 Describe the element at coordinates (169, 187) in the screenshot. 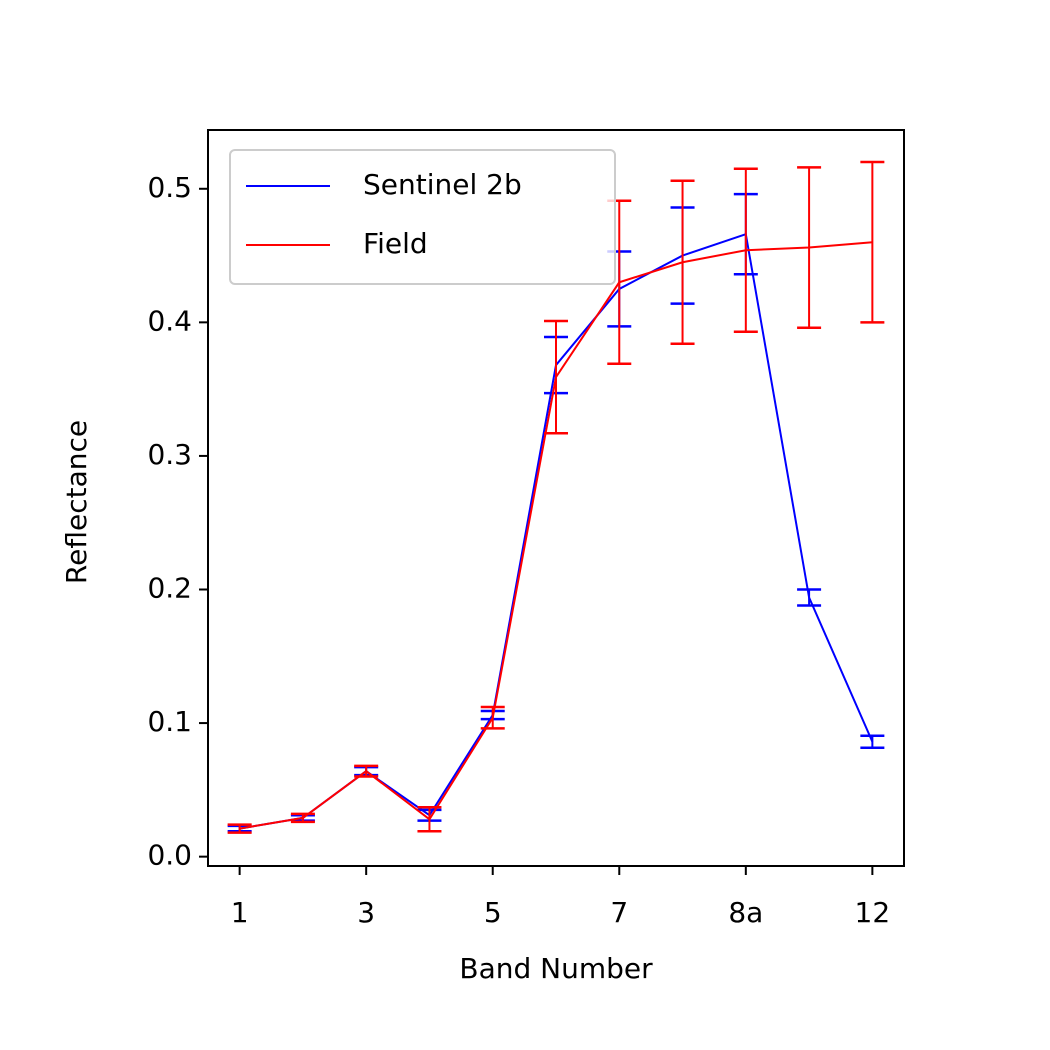

I see `y-tick-label: 0.5` at that location.